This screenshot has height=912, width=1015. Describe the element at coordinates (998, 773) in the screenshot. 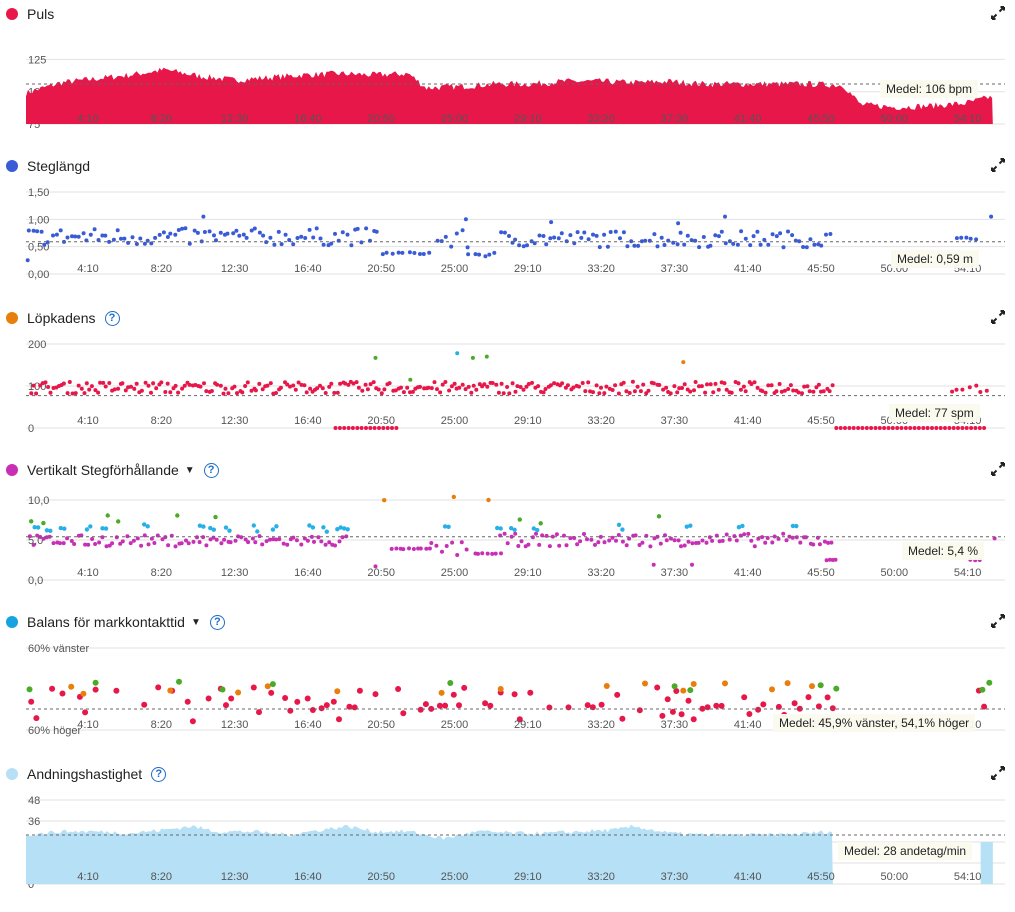

I see `andning-expand-icon` at that location.